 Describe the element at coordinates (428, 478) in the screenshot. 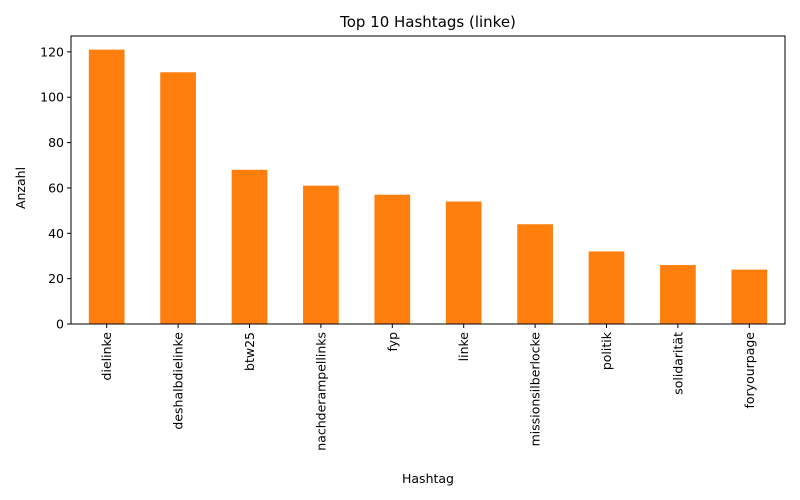

I see `x-axis-title: Hashtag` at that location.